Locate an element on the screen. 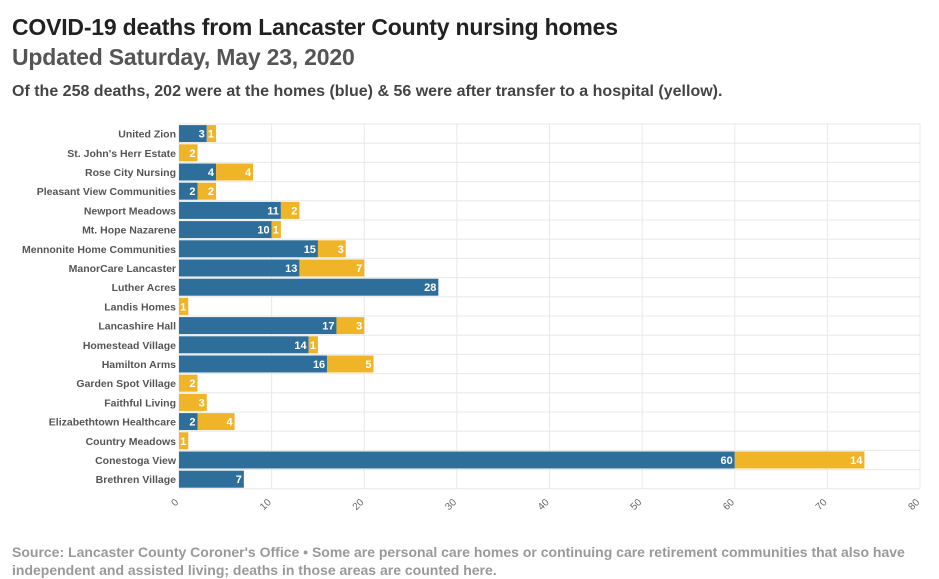 Image resolution: width=939 pixels, height=579 pixels. x-tick-label: 20 is located at coordinates (359, 505).